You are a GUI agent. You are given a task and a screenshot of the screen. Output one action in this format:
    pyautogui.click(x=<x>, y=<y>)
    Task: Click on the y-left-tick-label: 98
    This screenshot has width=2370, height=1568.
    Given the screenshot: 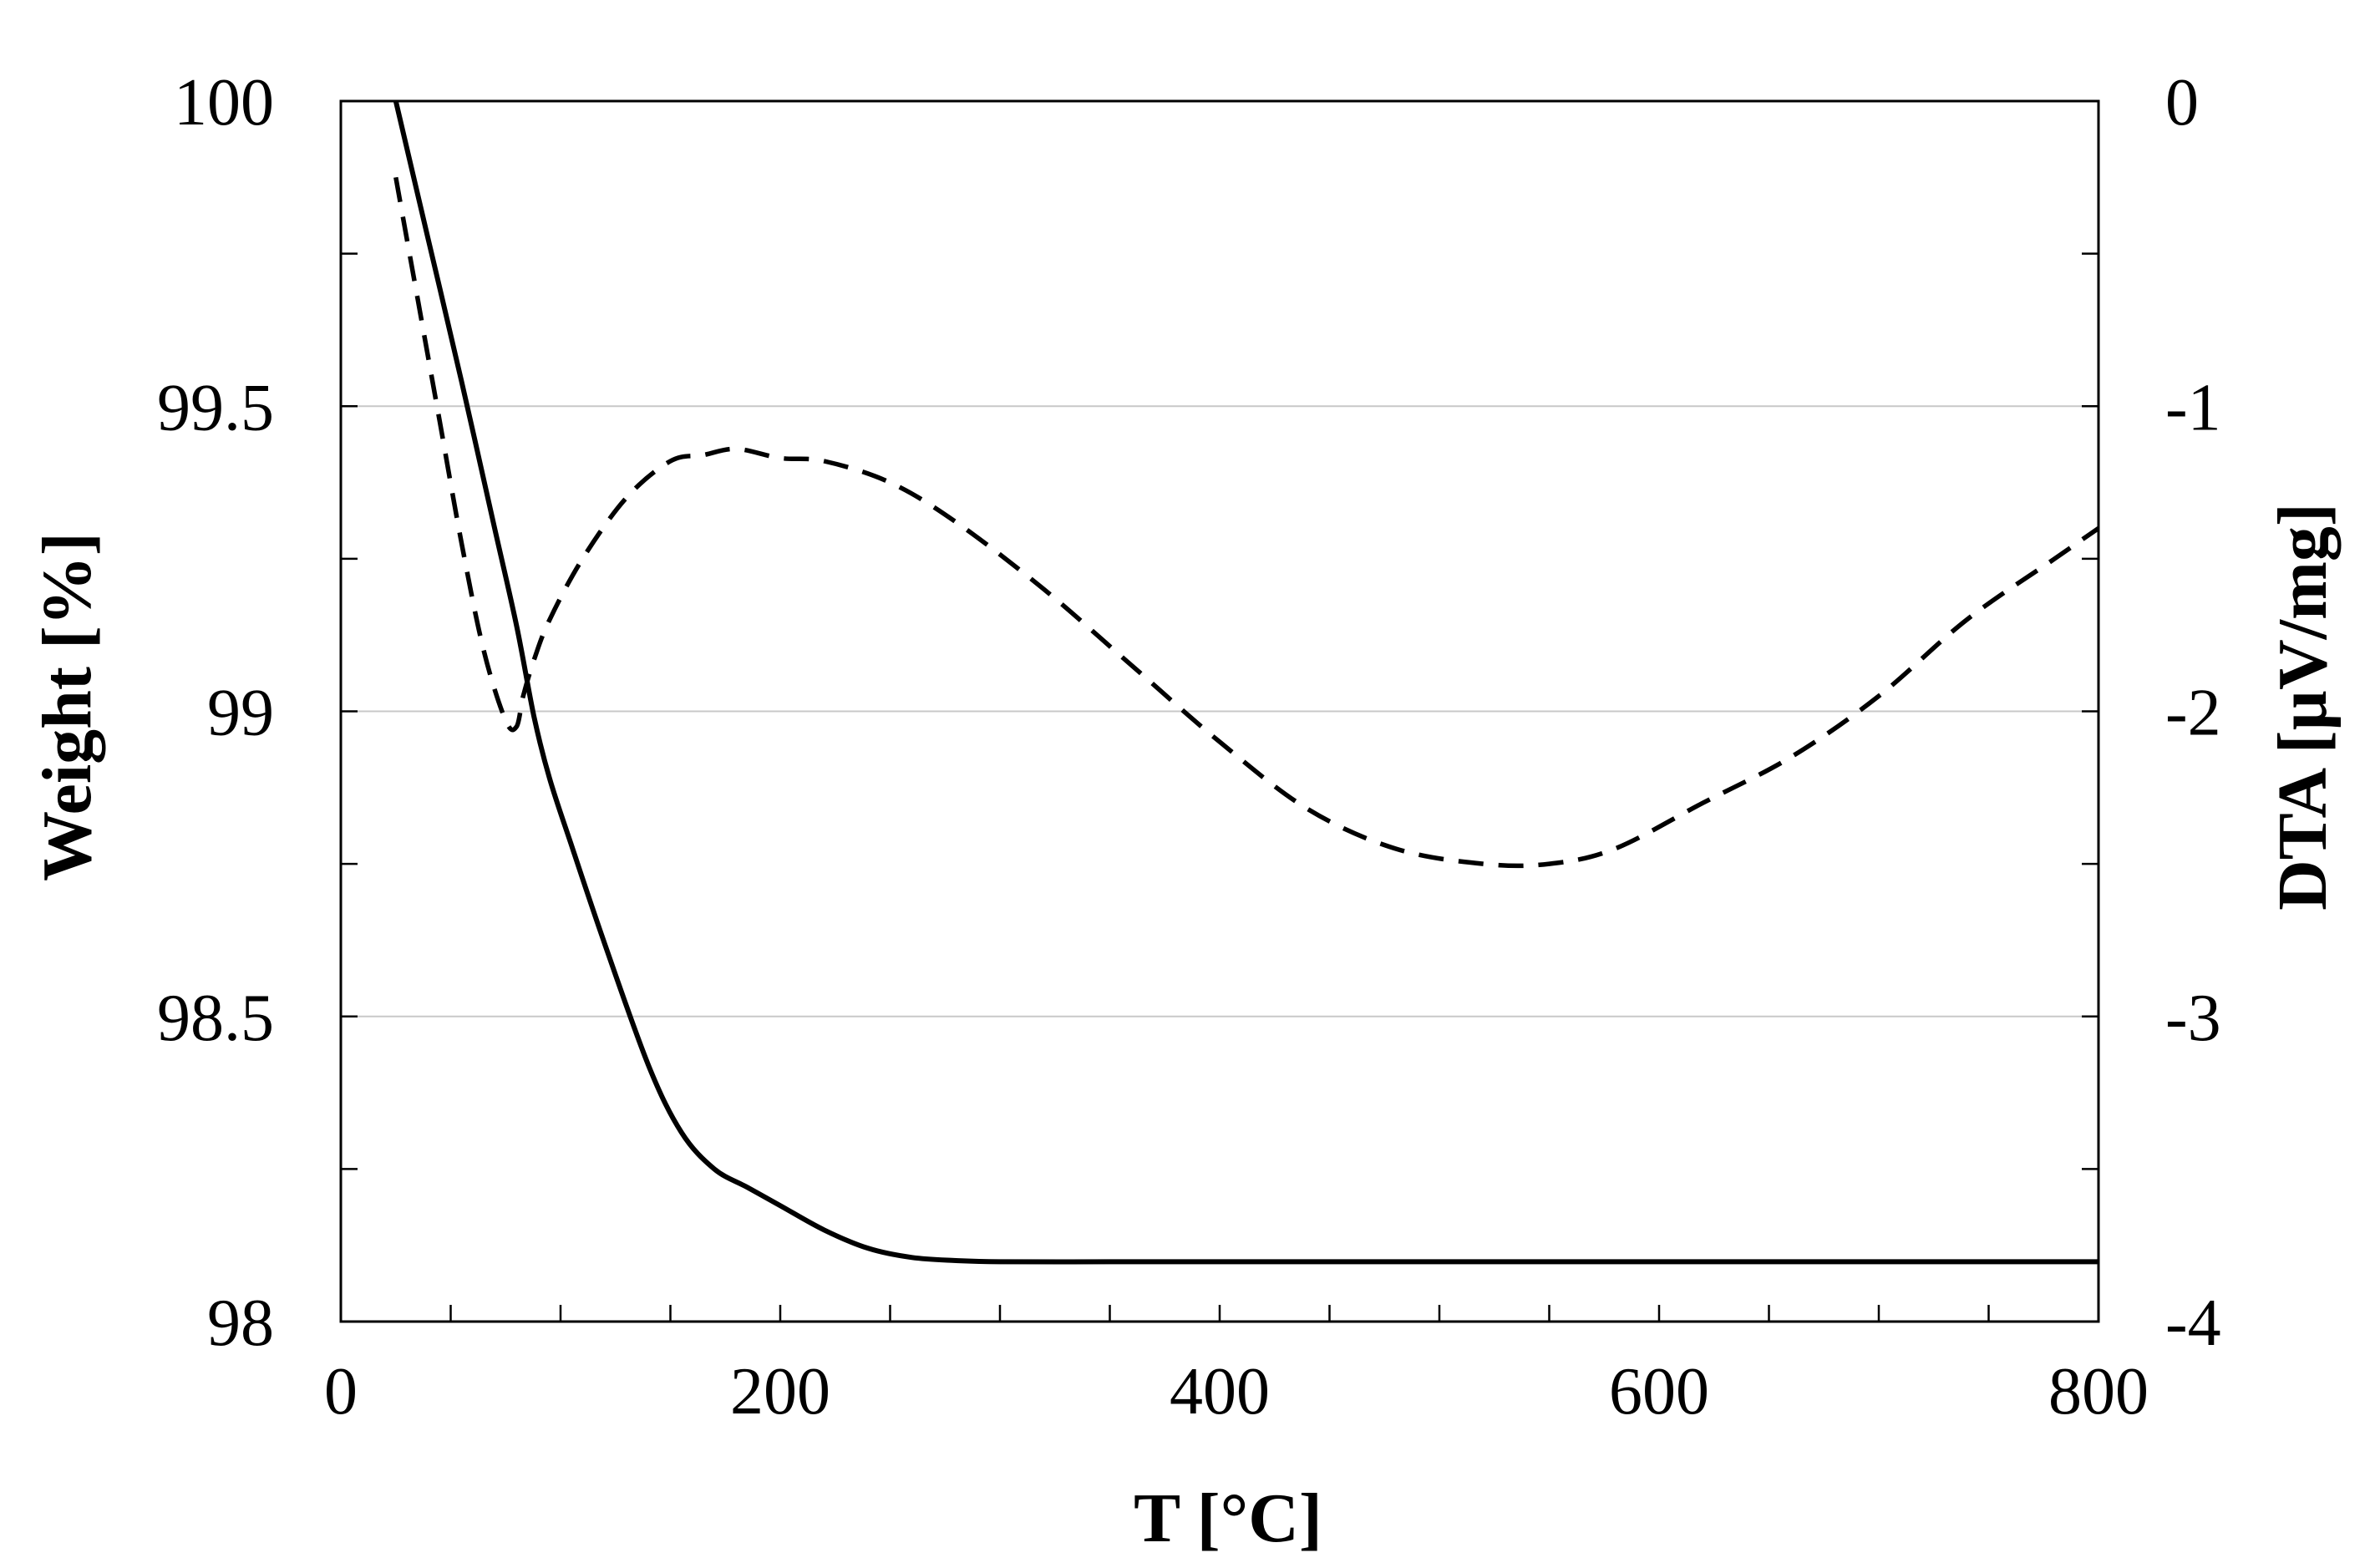 What is the action you would take?
    pyautogui.click(x=240, y=1323)
    